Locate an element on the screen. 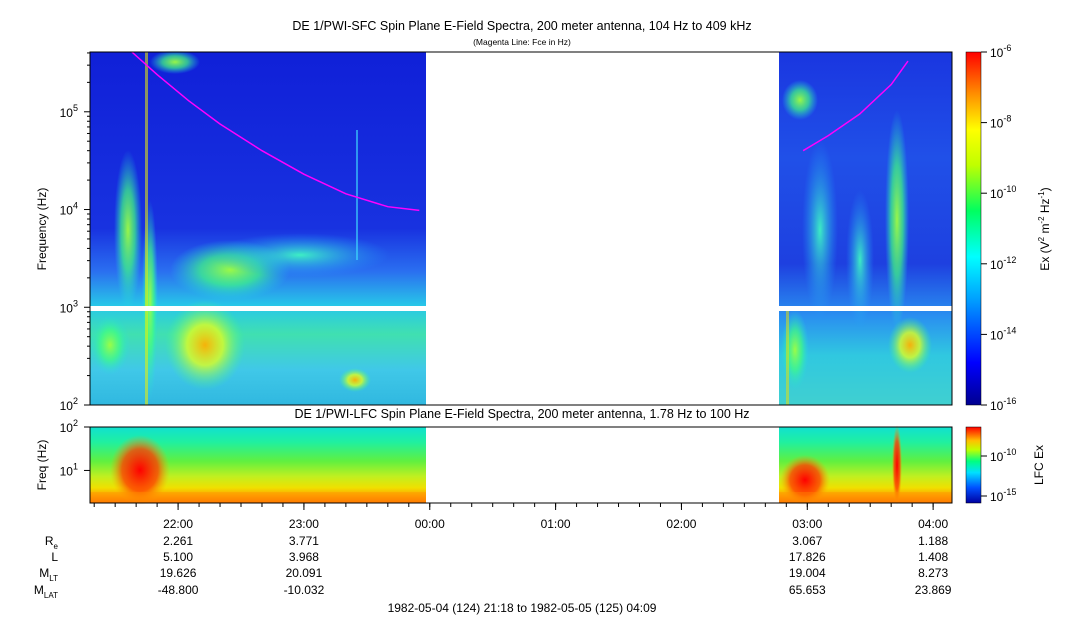 This screenshot has width=1083, height=620. time-tick-label: 01:00 is located at coordinates (556, 524).